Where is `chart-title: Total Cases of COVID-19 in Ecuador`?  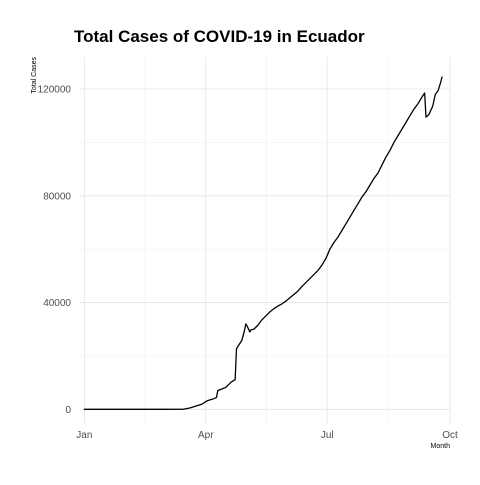
chart-title: Total Cases of COVID-19 in Ecuador is located at coordinates (219, 36).